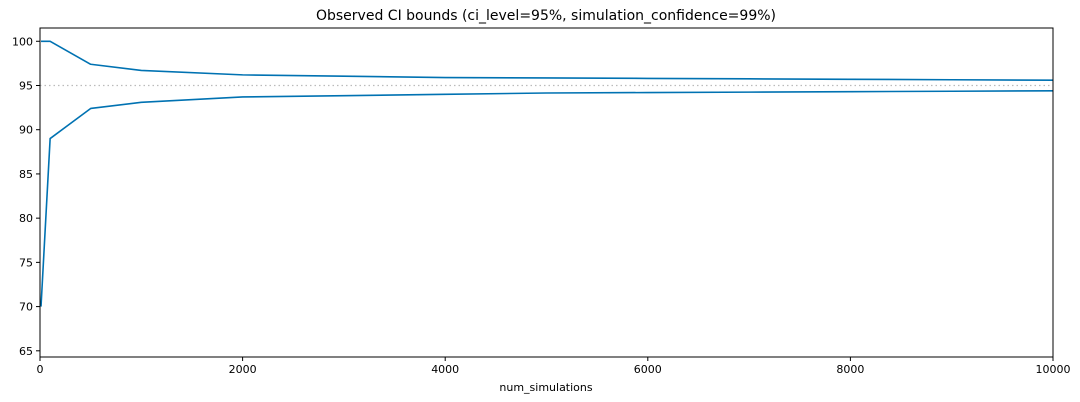 This screenshot has height=402, width=1080. I want to click on y-tick-label: 100, so click(22, 41).